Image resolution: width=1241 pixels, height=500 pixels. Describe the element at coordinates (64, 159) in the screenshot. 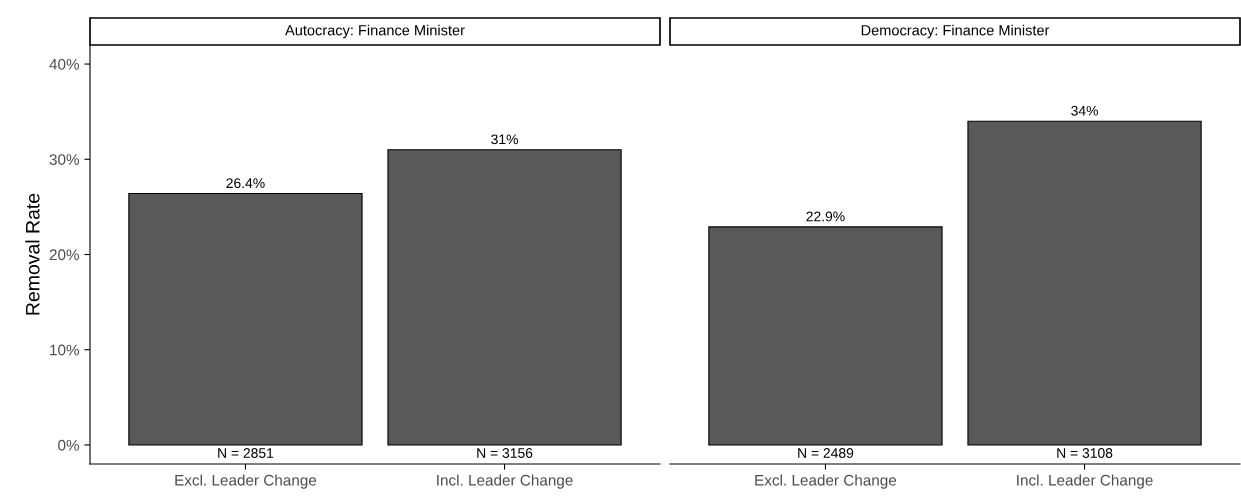

I see `y-tick-label: 30%` at that location.